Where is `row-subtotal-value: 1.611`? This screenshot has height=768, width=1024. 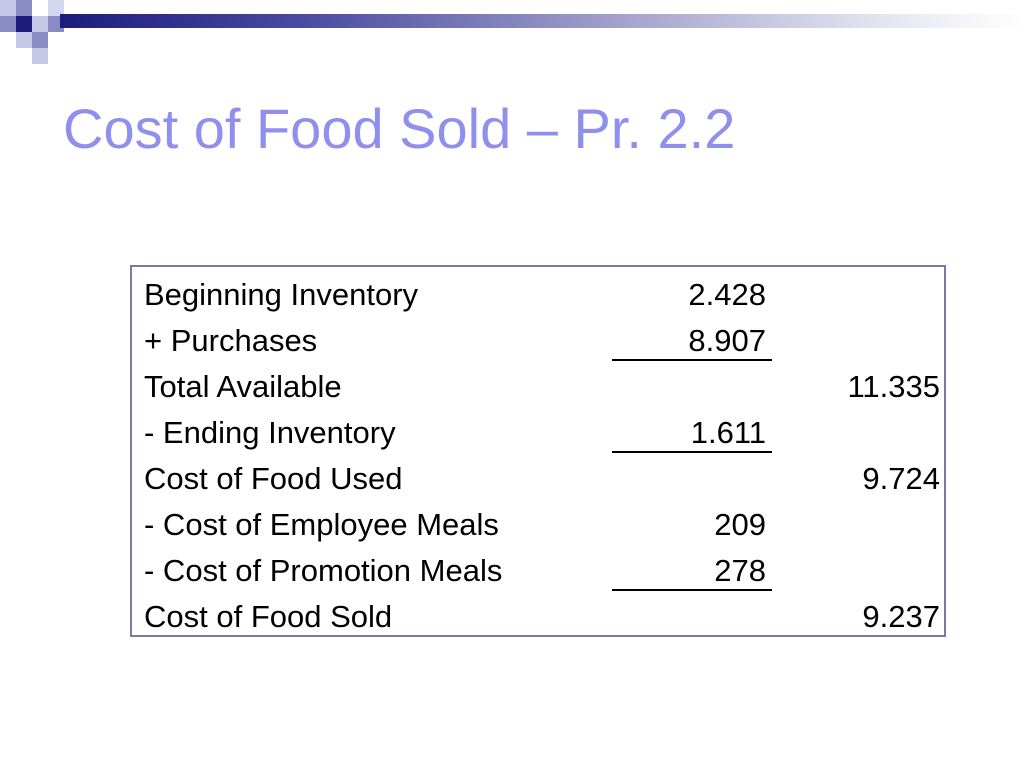 row-subtotal-value: 1.611 is located at coordinates (728, 432).